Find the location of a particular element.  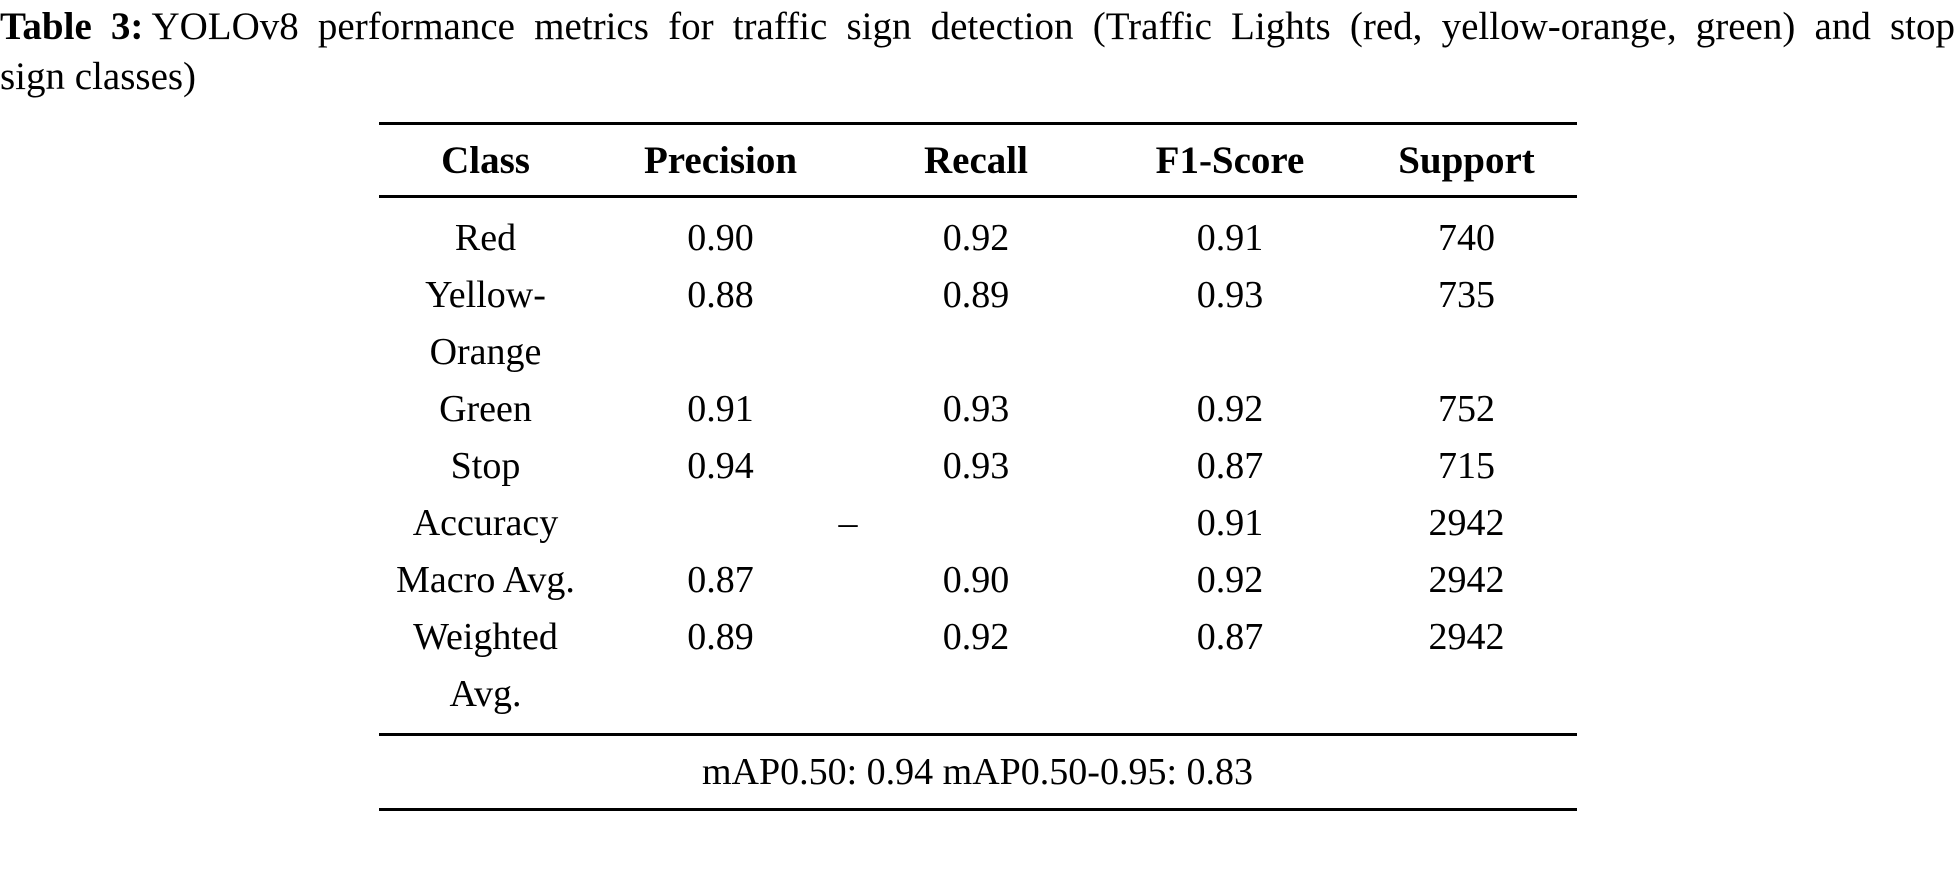

row-green: Green 0.91 0.93 0.92 752 is located at coordinates (978, 409).